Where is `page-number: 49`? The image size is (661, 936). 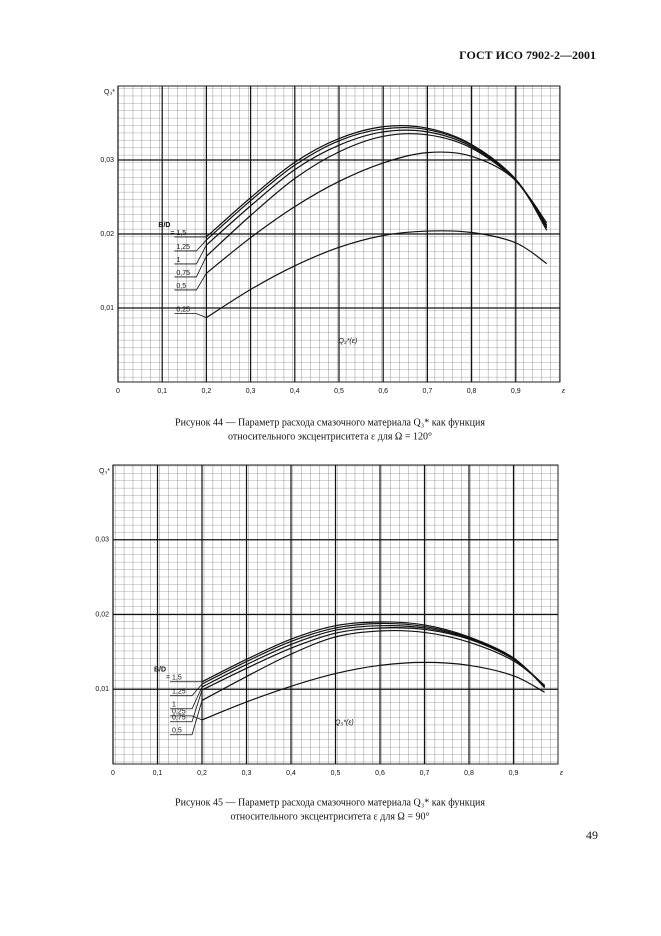
page-number: 49 is located at coordinates (592, 835).